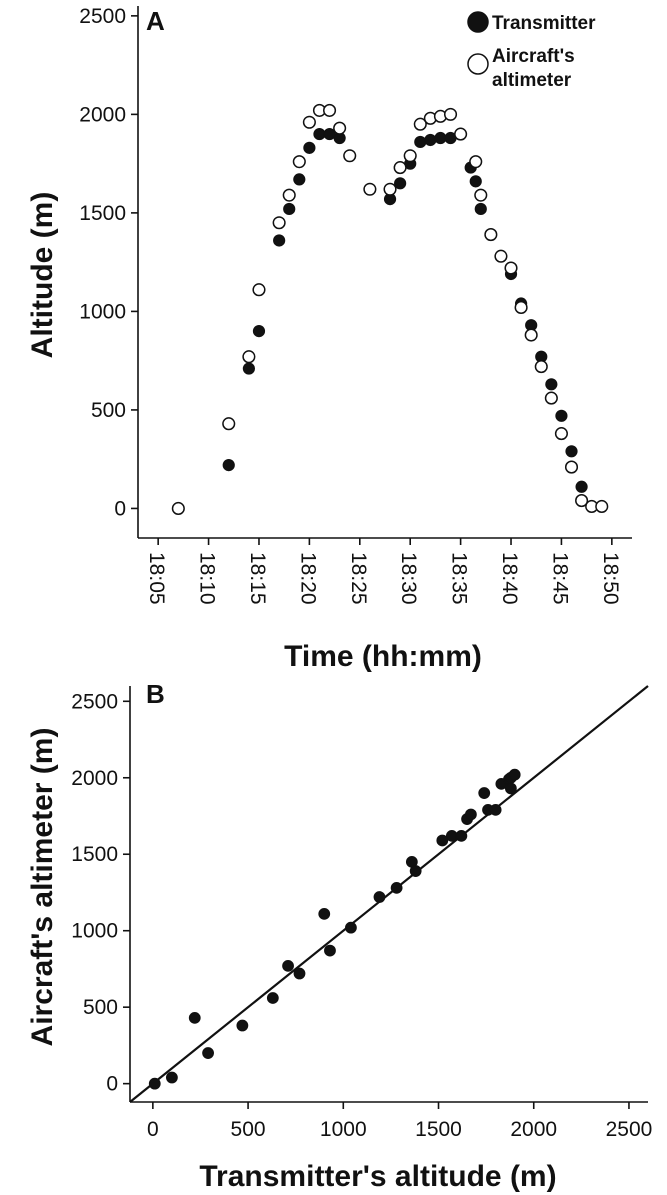 The width and height of the screenshot is (667, 1195). I want to click on panel-a-y-tick-label: 500, so click(108, 410).